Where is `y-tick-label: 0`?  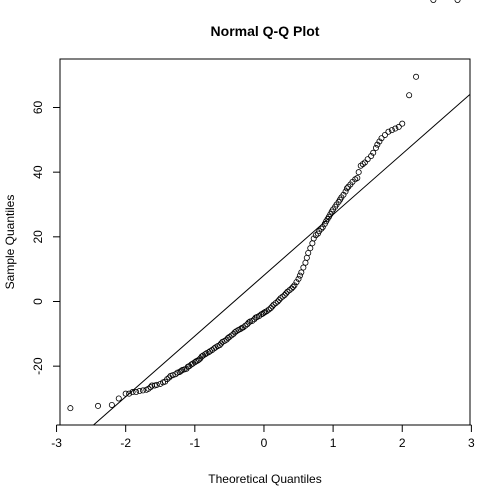
y-tick-label: 0 is located at coordinates (38, 301).